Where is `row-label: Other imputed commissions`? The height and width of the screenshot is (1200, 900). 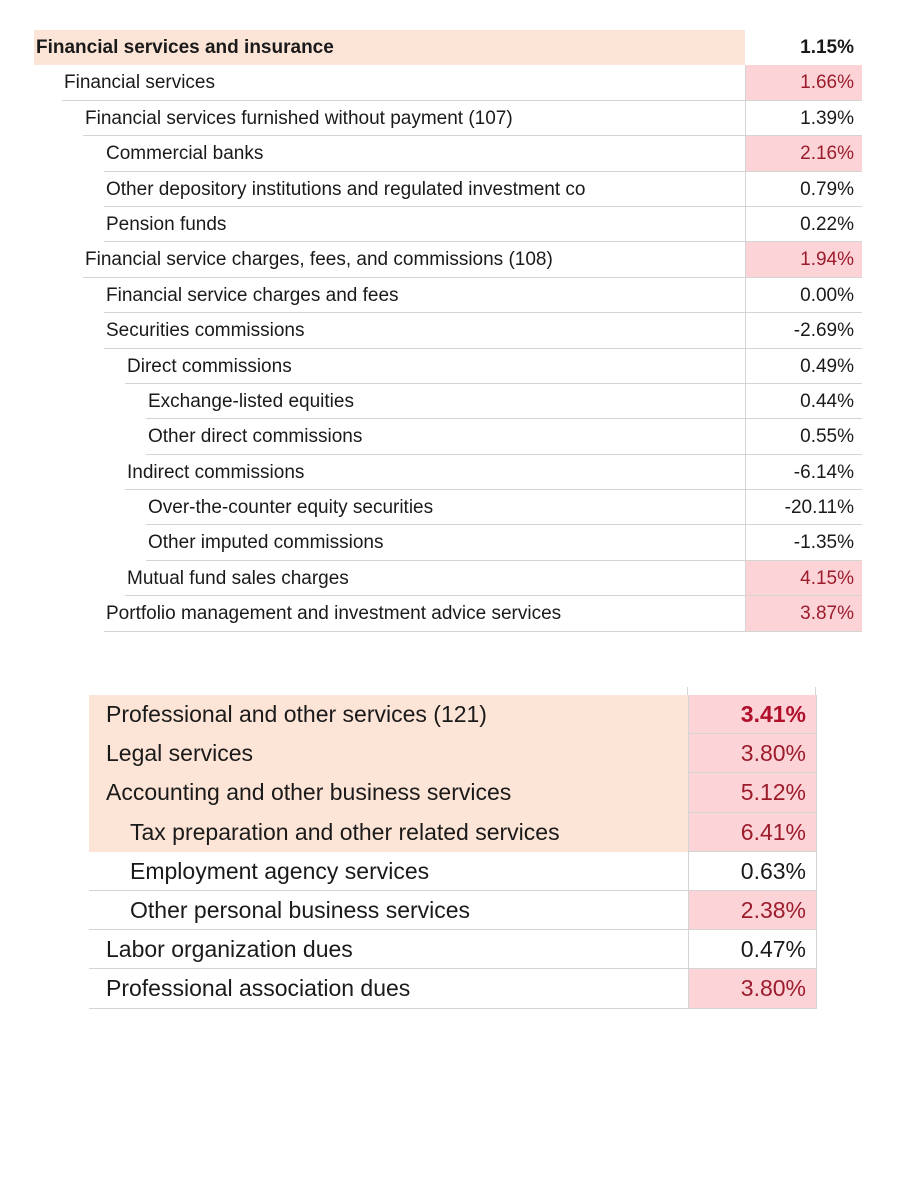 row-label: Other imputed commissions is located at coordinates (389, 543).